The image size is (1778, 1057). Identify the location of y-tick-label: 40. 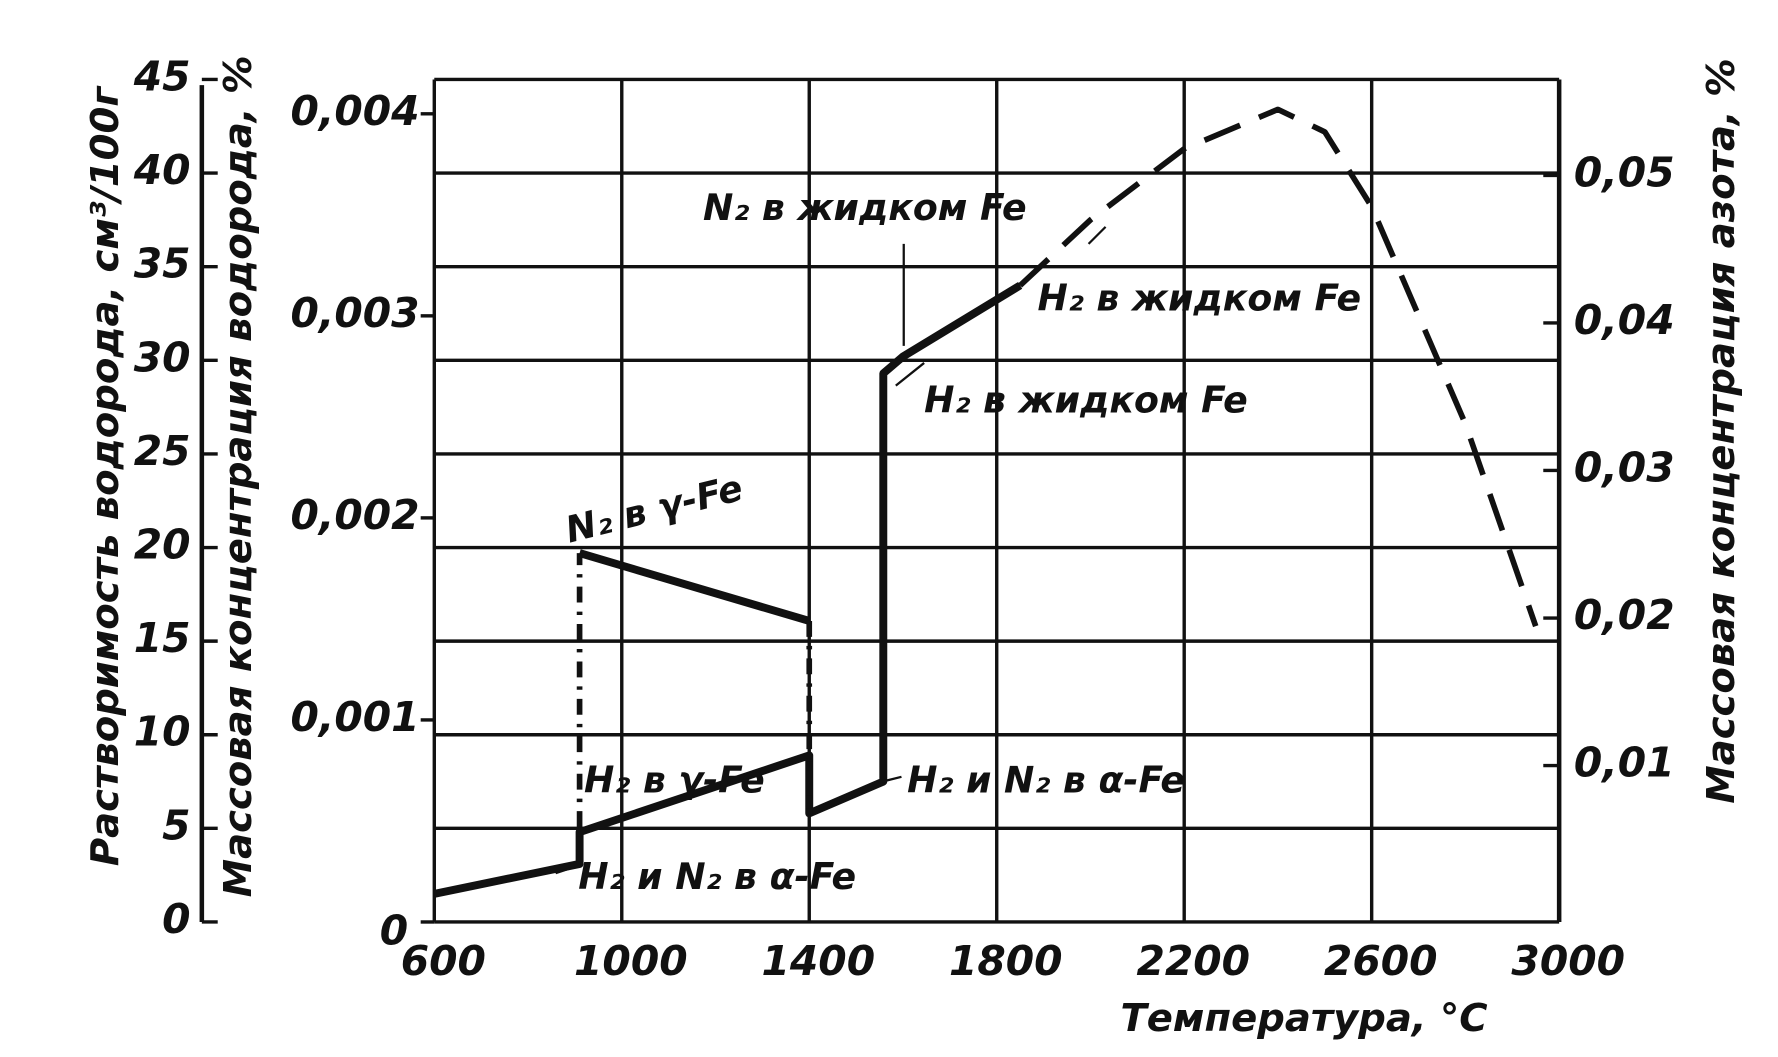
(162, 170).